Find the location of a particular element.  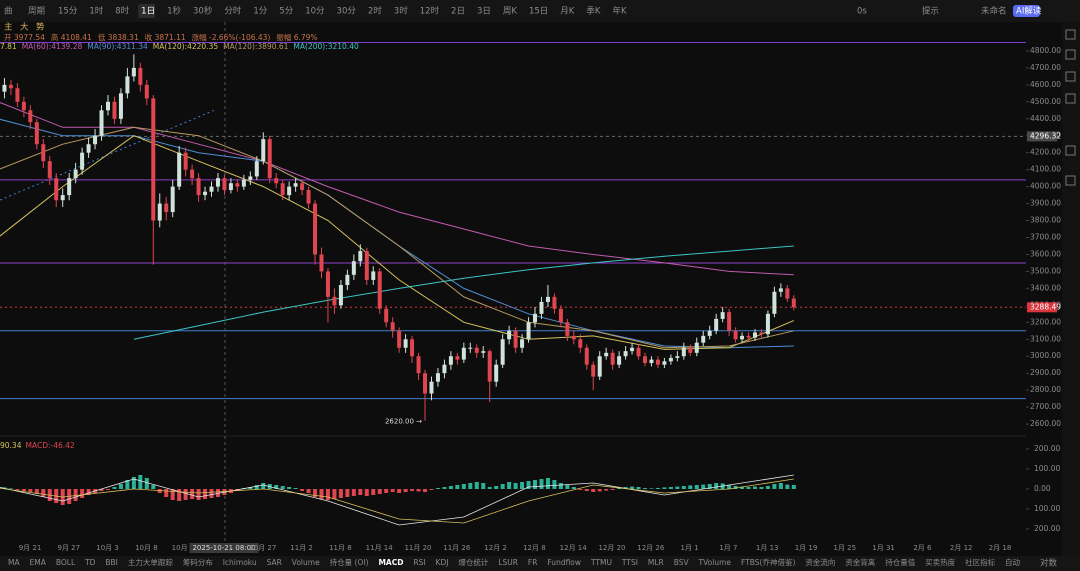

interval: 1时 is located at coordinates (96, 11).